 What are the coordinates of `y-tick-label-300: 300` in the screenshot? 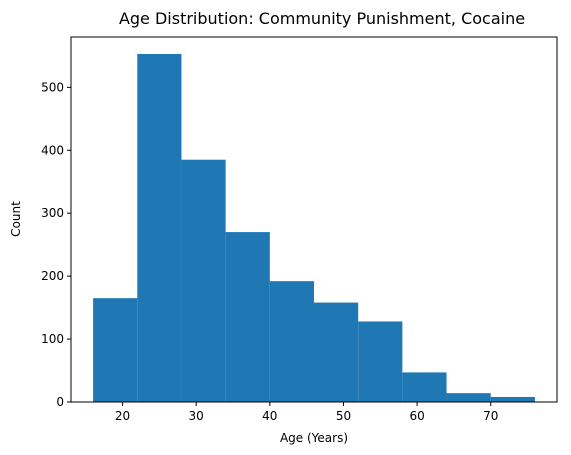 It's located at (52, 213).